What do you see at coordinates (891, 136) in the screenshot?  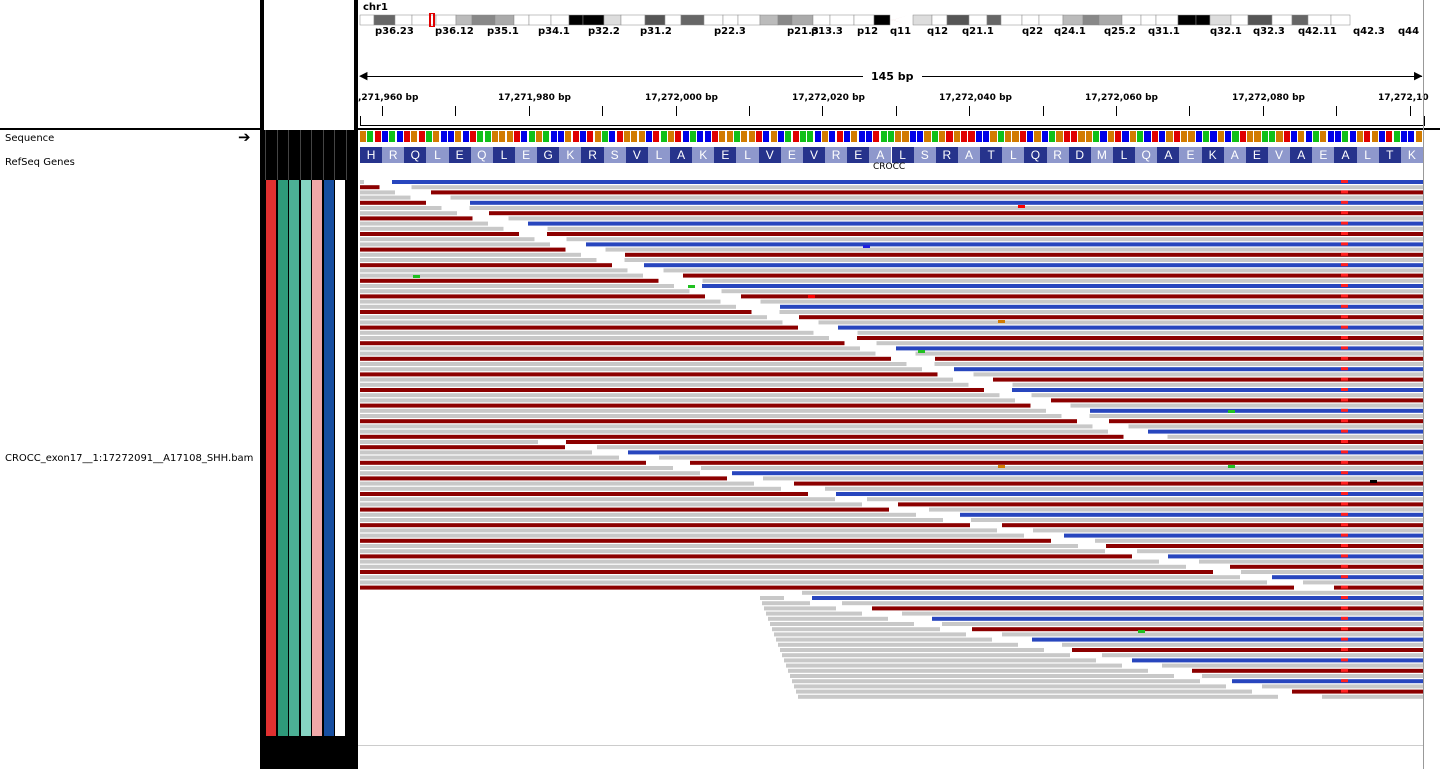 I see `sequence-track` at bounding box center [891, 136].